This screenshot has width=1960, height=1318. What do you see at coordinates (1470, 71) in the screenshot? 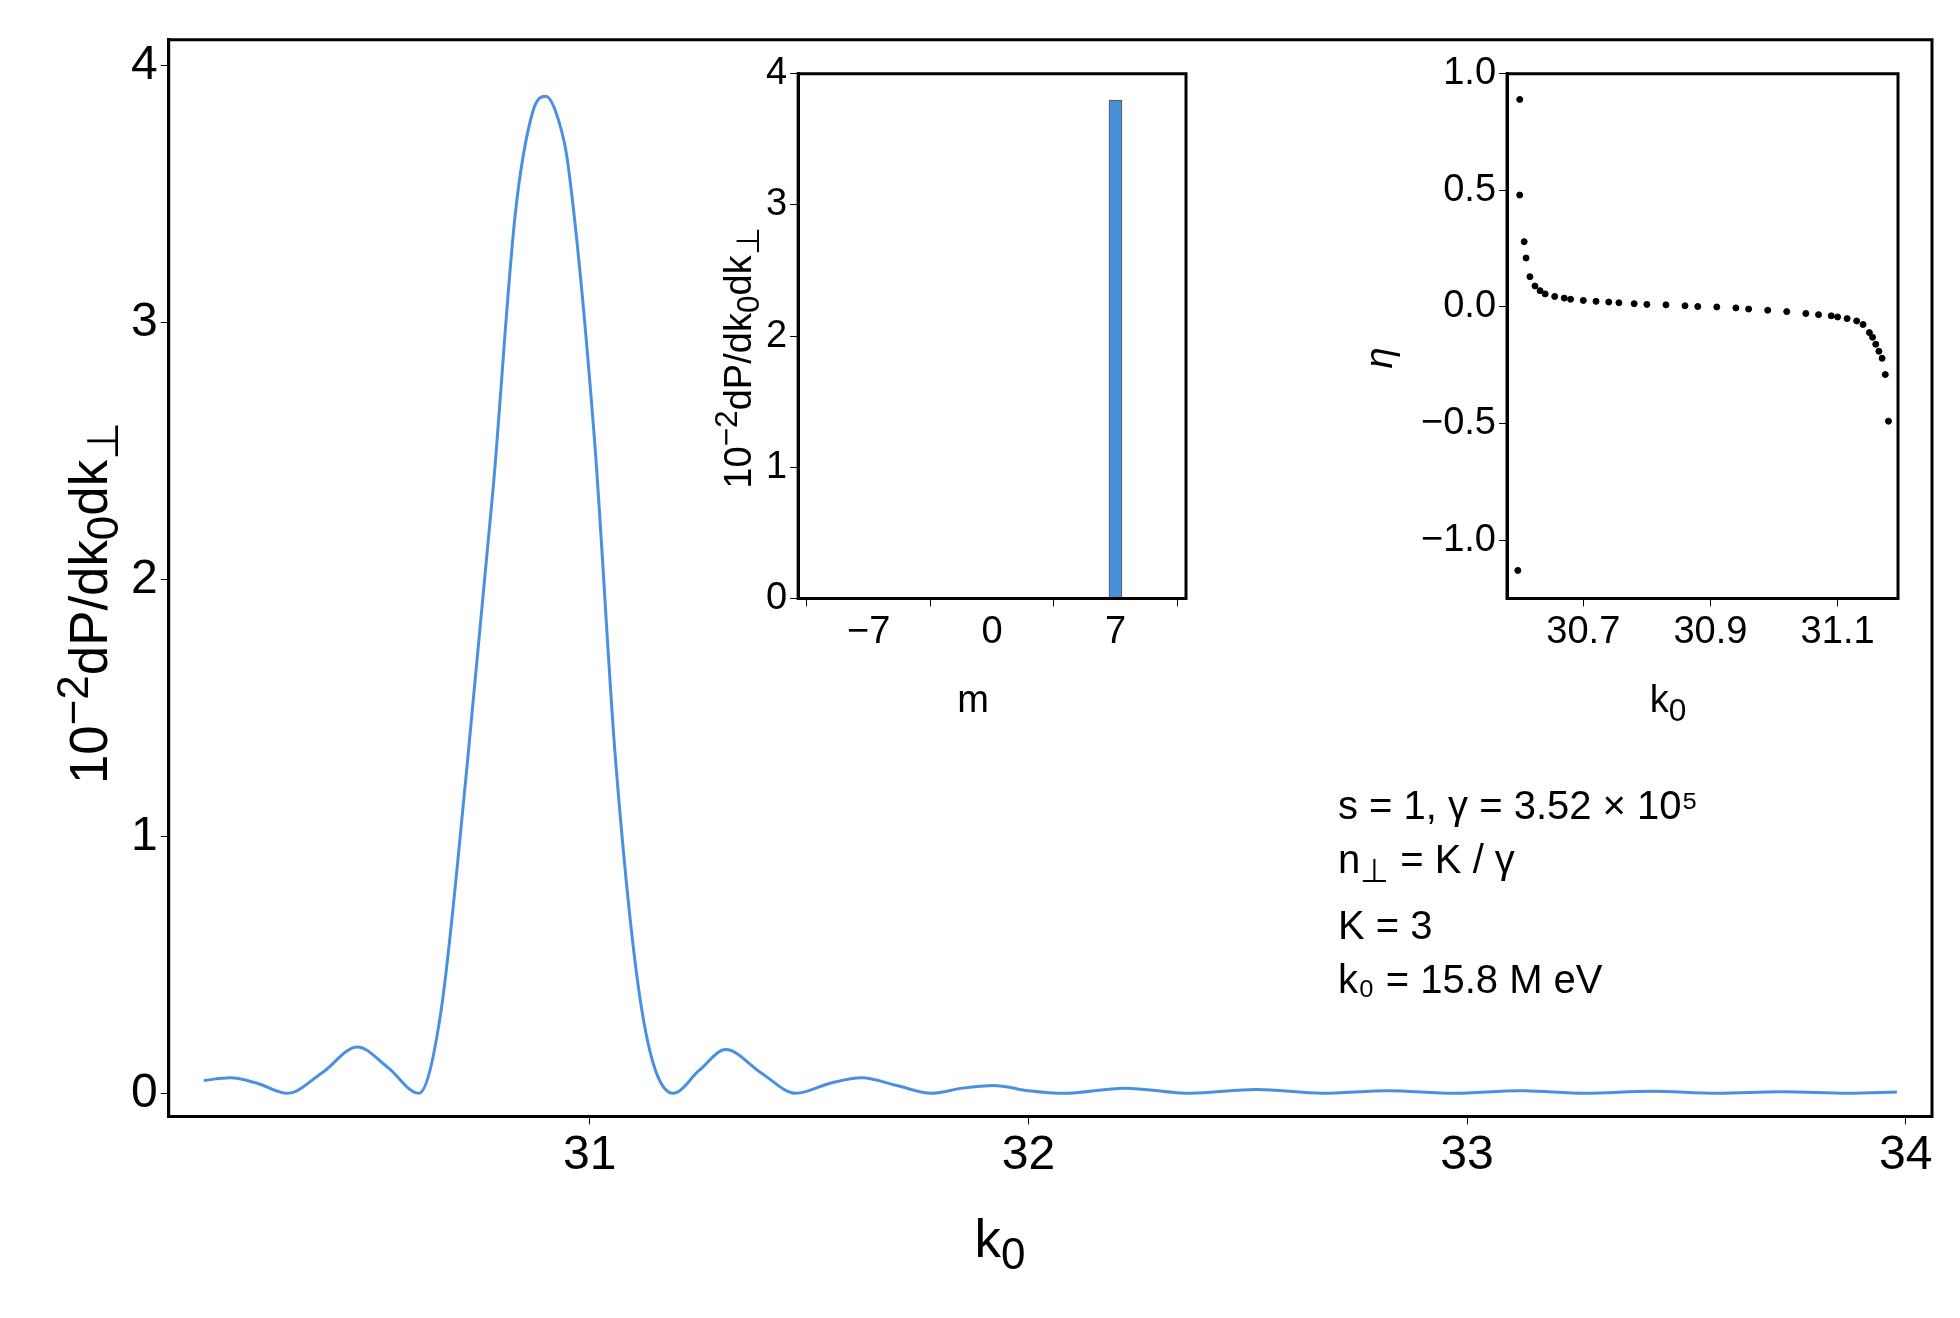
I see `y-tick-label: 1.0` at bounding box center [1470, 71].